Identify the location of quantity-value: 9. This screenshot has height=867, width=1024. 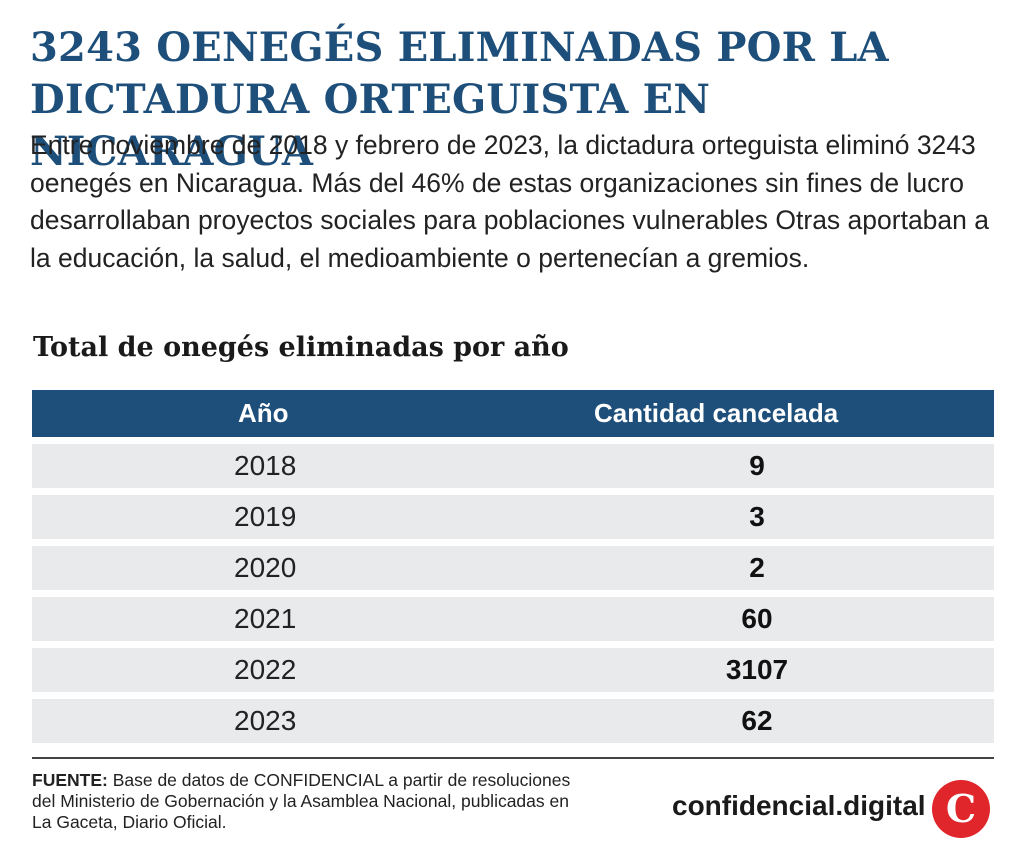
(757, 465).